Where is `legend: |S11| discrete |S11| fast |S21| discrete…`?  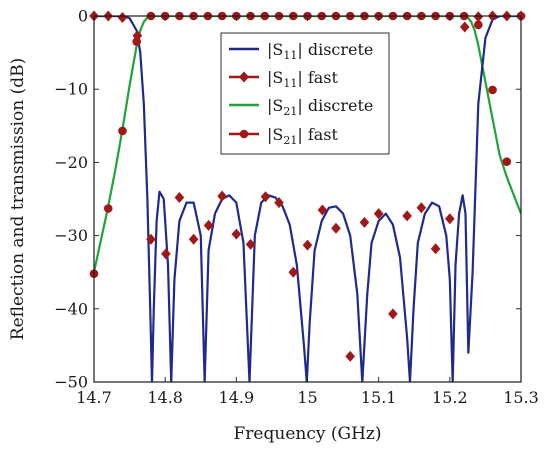
legend: |S11| discrete |S11| fast |S21| discrete… is located at coordinates (305, 93).